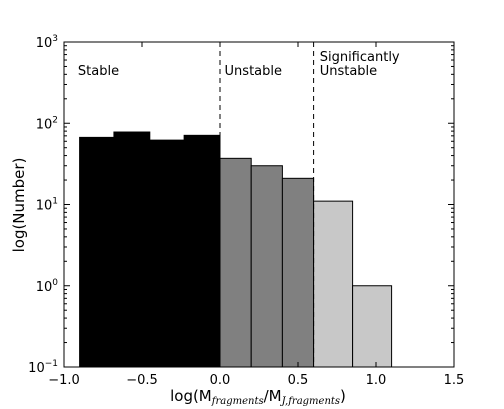 The height and width of the screenshot is (409, 504). What do you see at coordinates (44, 124) in the screenshot?
I see `y-tick-base-3: 10` at bounding box center [44, 124].